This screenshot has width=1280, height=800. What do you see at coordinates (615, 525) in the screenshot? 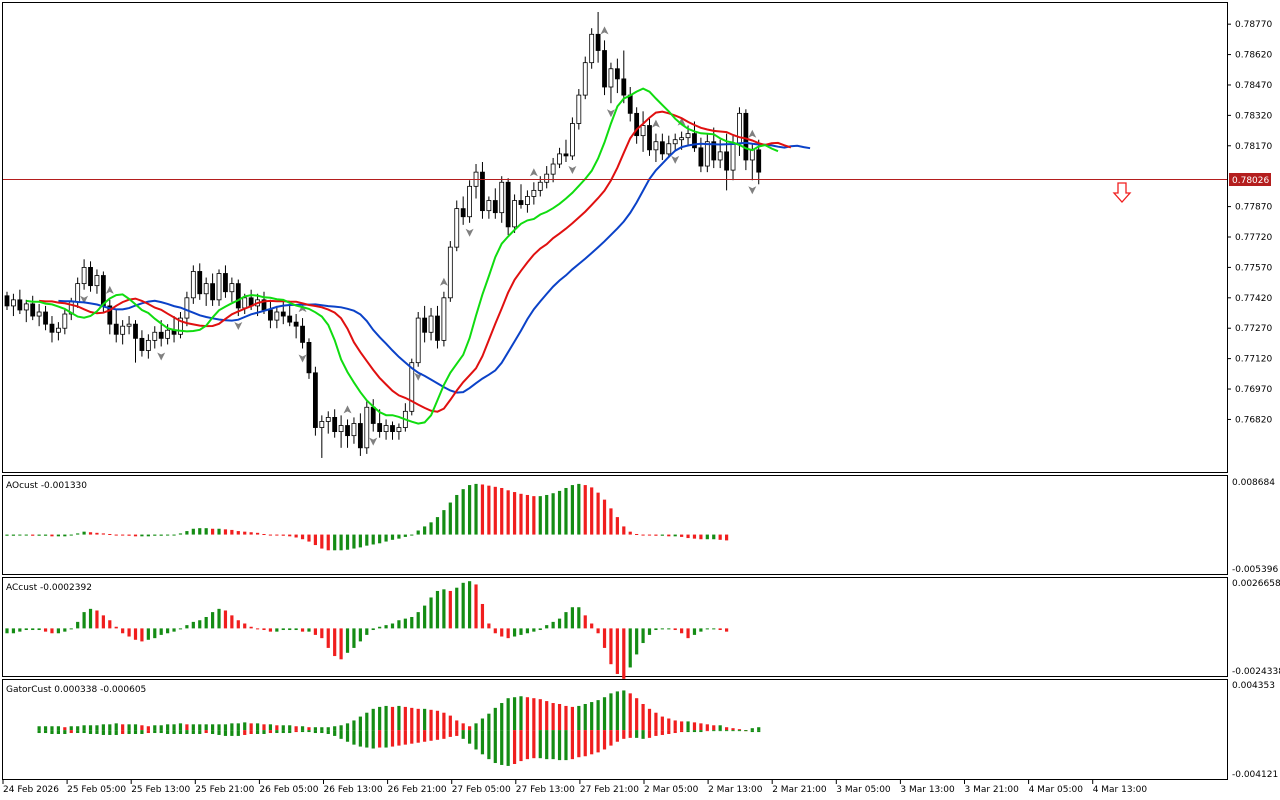
I see `ao-pane` at bounding box center [615, 525].